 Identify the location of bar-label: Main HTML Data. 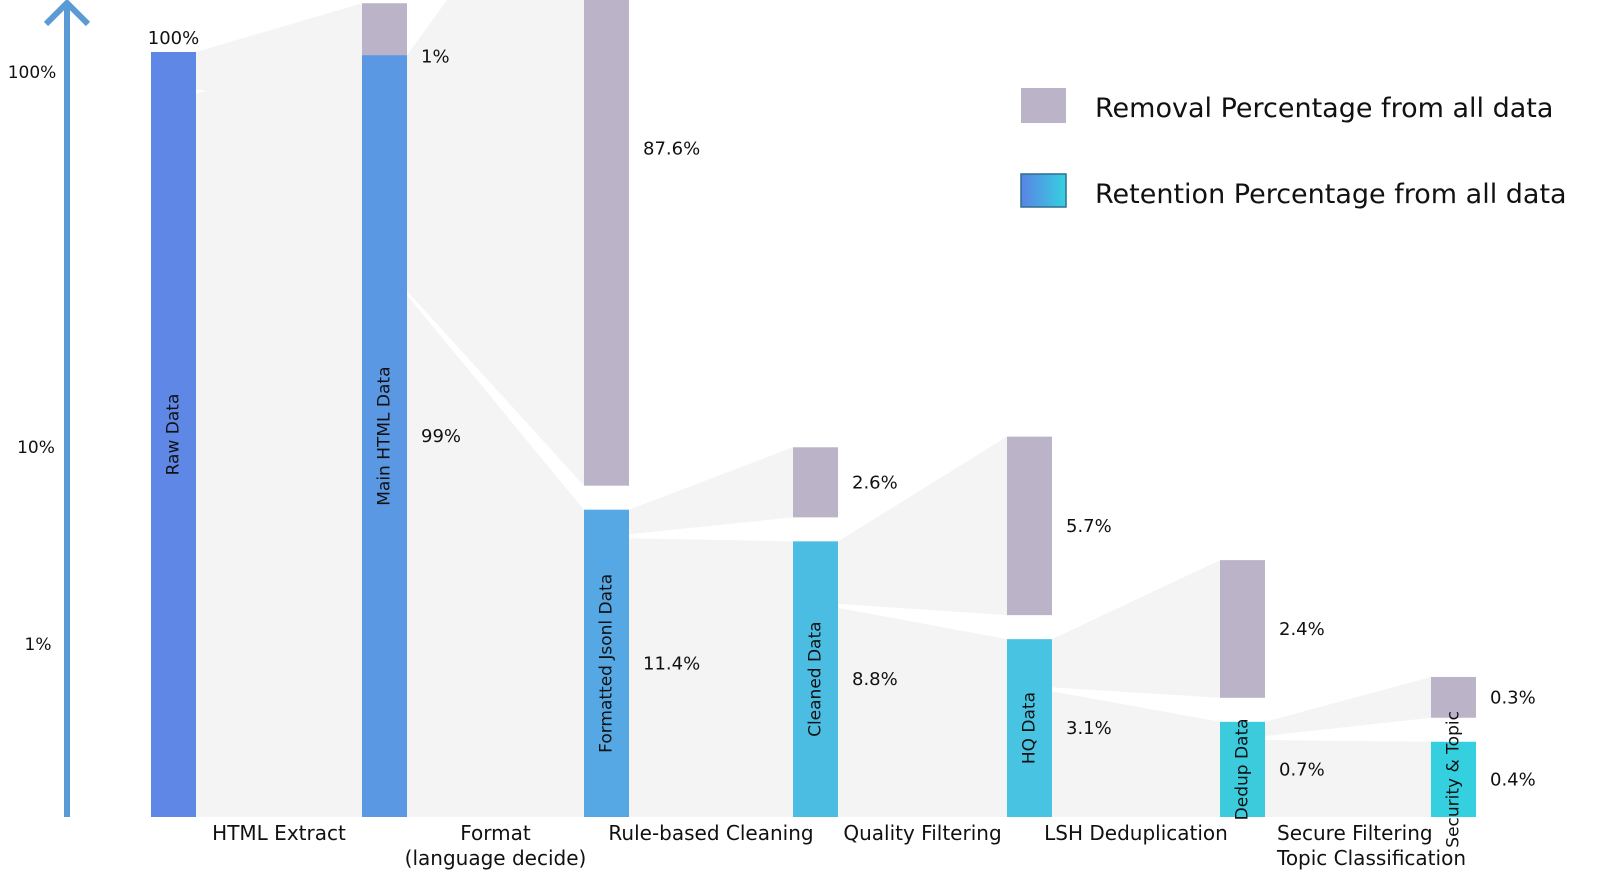
(385, 435).